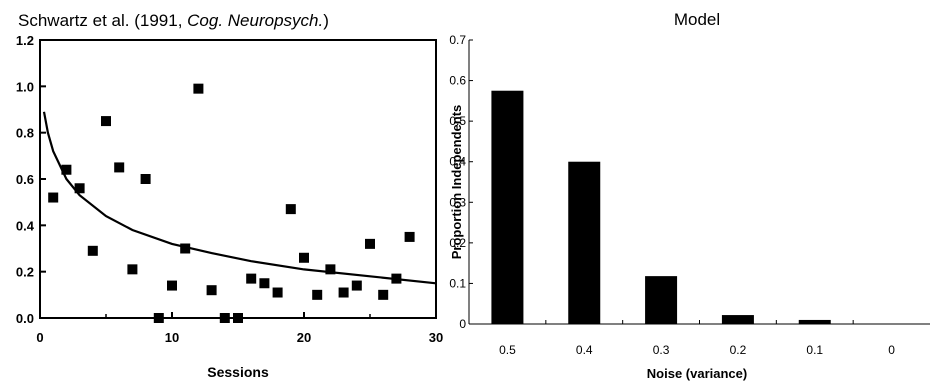 The image size is (932, 388). Describe the element at coordinates (457, 81) in the screenshot. I see `right-y-tick-label: 0.6` at that location.